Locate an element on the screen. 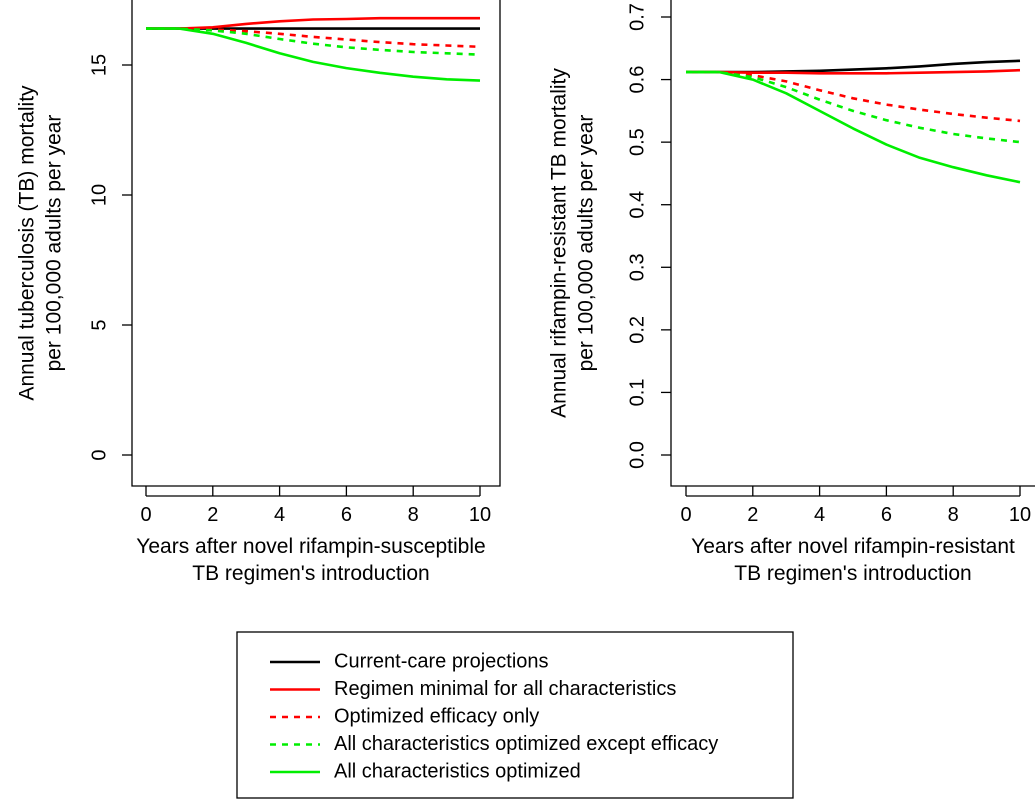  legend-box is located at coordinates (515, 715).